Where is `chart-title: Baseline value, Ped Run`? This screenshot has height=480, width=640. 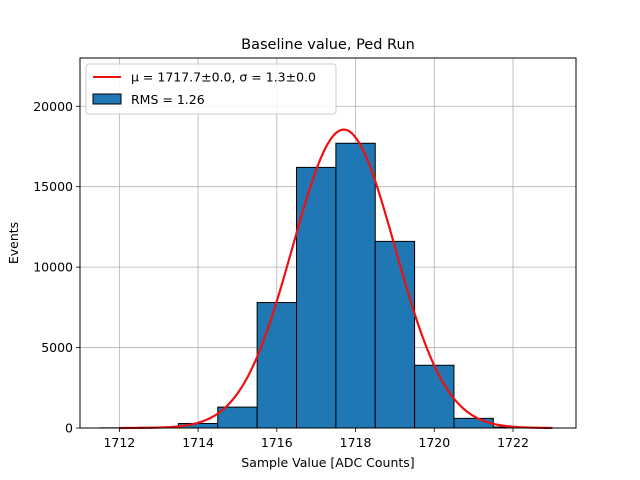 chart-title: Baseline value, Ped Run is located at coordinates (328, 45).